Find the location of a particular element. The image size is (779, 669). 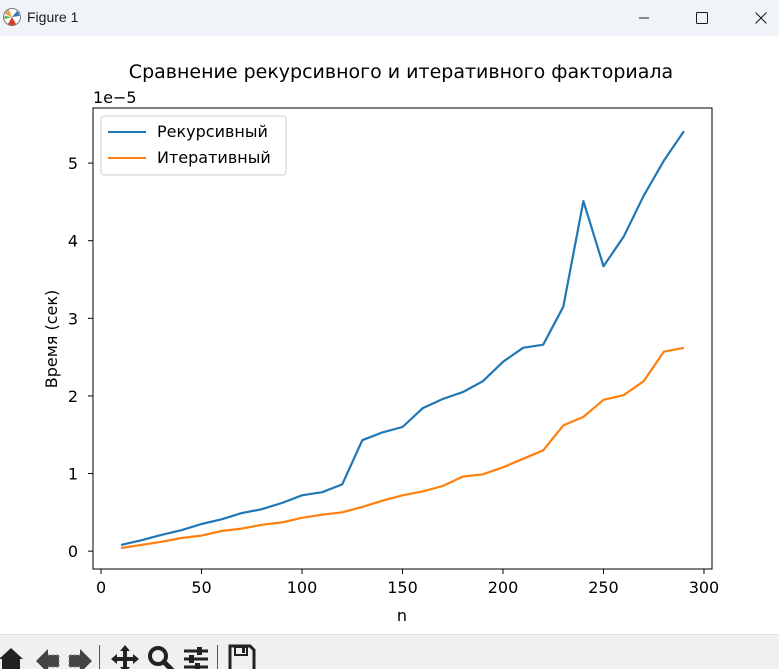

save-button is located at coordinates (242, 656).